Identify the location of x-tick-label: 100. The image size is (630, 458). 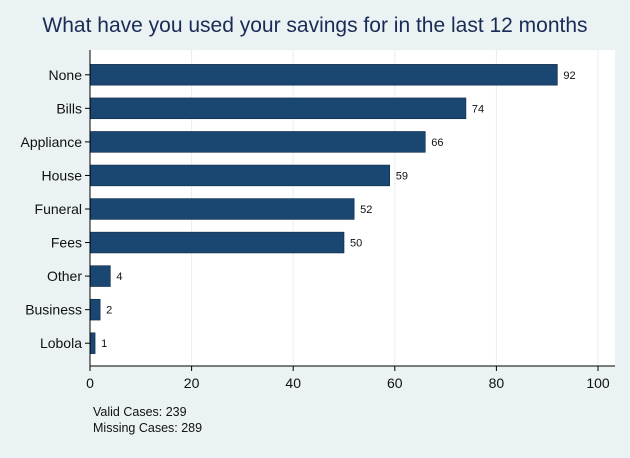
(598, 383).